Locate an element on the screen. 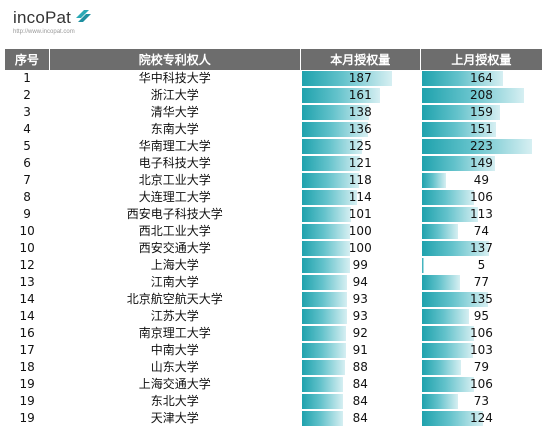 Image resolution: width=548 pixels, height=436 pixels. rank-cell: 8 is located at coordinates (27, 197).